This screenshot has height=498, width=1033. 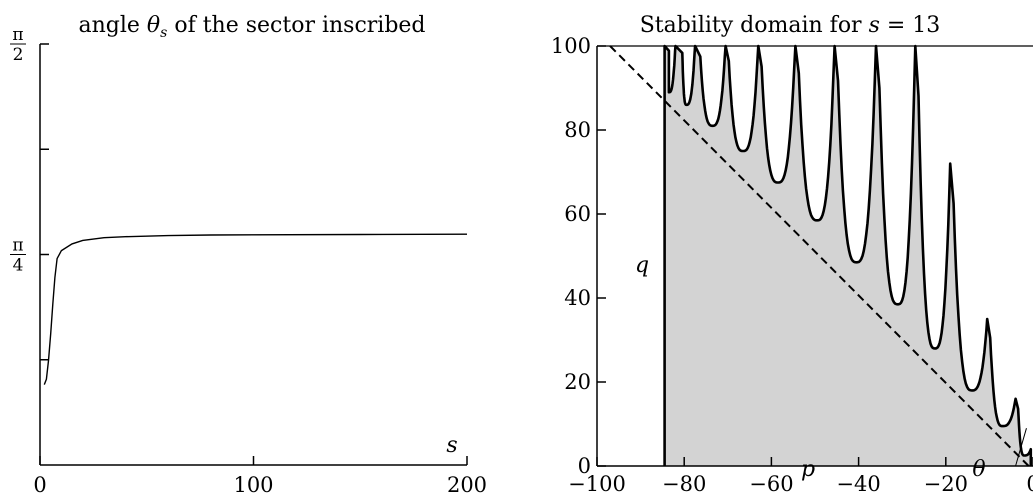 I want to click on right-y-axis-label: q, so click(x=642, y=265).